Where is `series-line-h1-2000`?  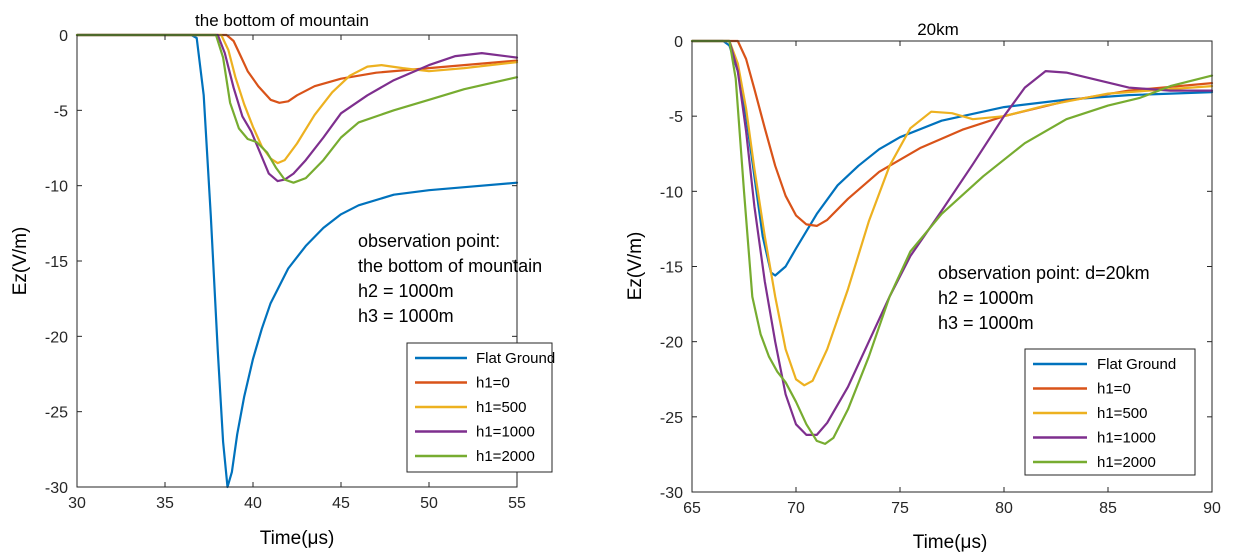
series-line-h1-2000 is located at coordinates (297, 108).